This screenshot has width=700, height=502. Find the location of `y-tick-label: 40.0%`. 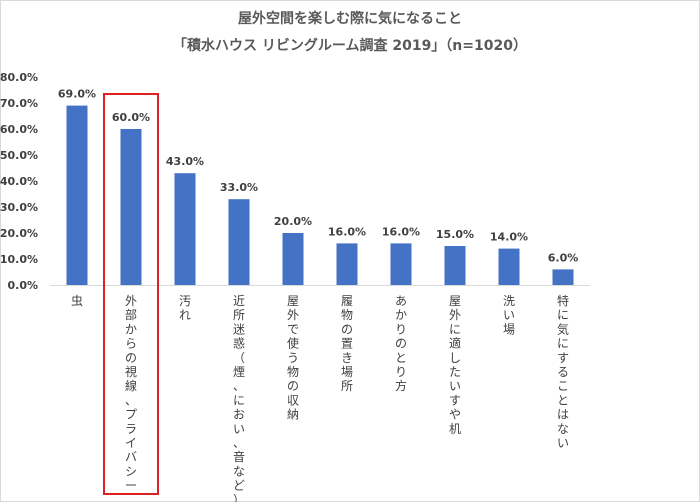

y-tick-label: 40.0% is located at coordinates (19, 181).